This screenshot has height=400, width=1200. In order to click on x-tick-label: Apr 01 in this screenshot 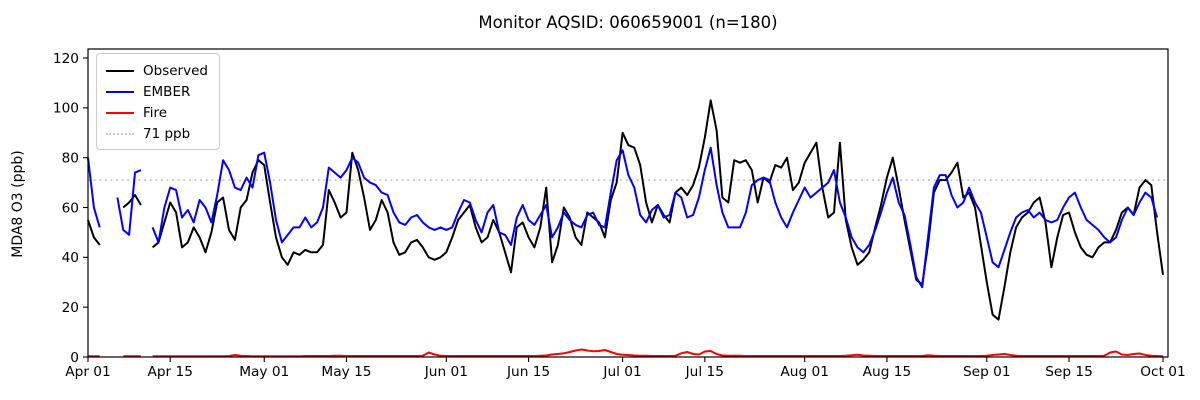, I will do `click(87, 372)`.